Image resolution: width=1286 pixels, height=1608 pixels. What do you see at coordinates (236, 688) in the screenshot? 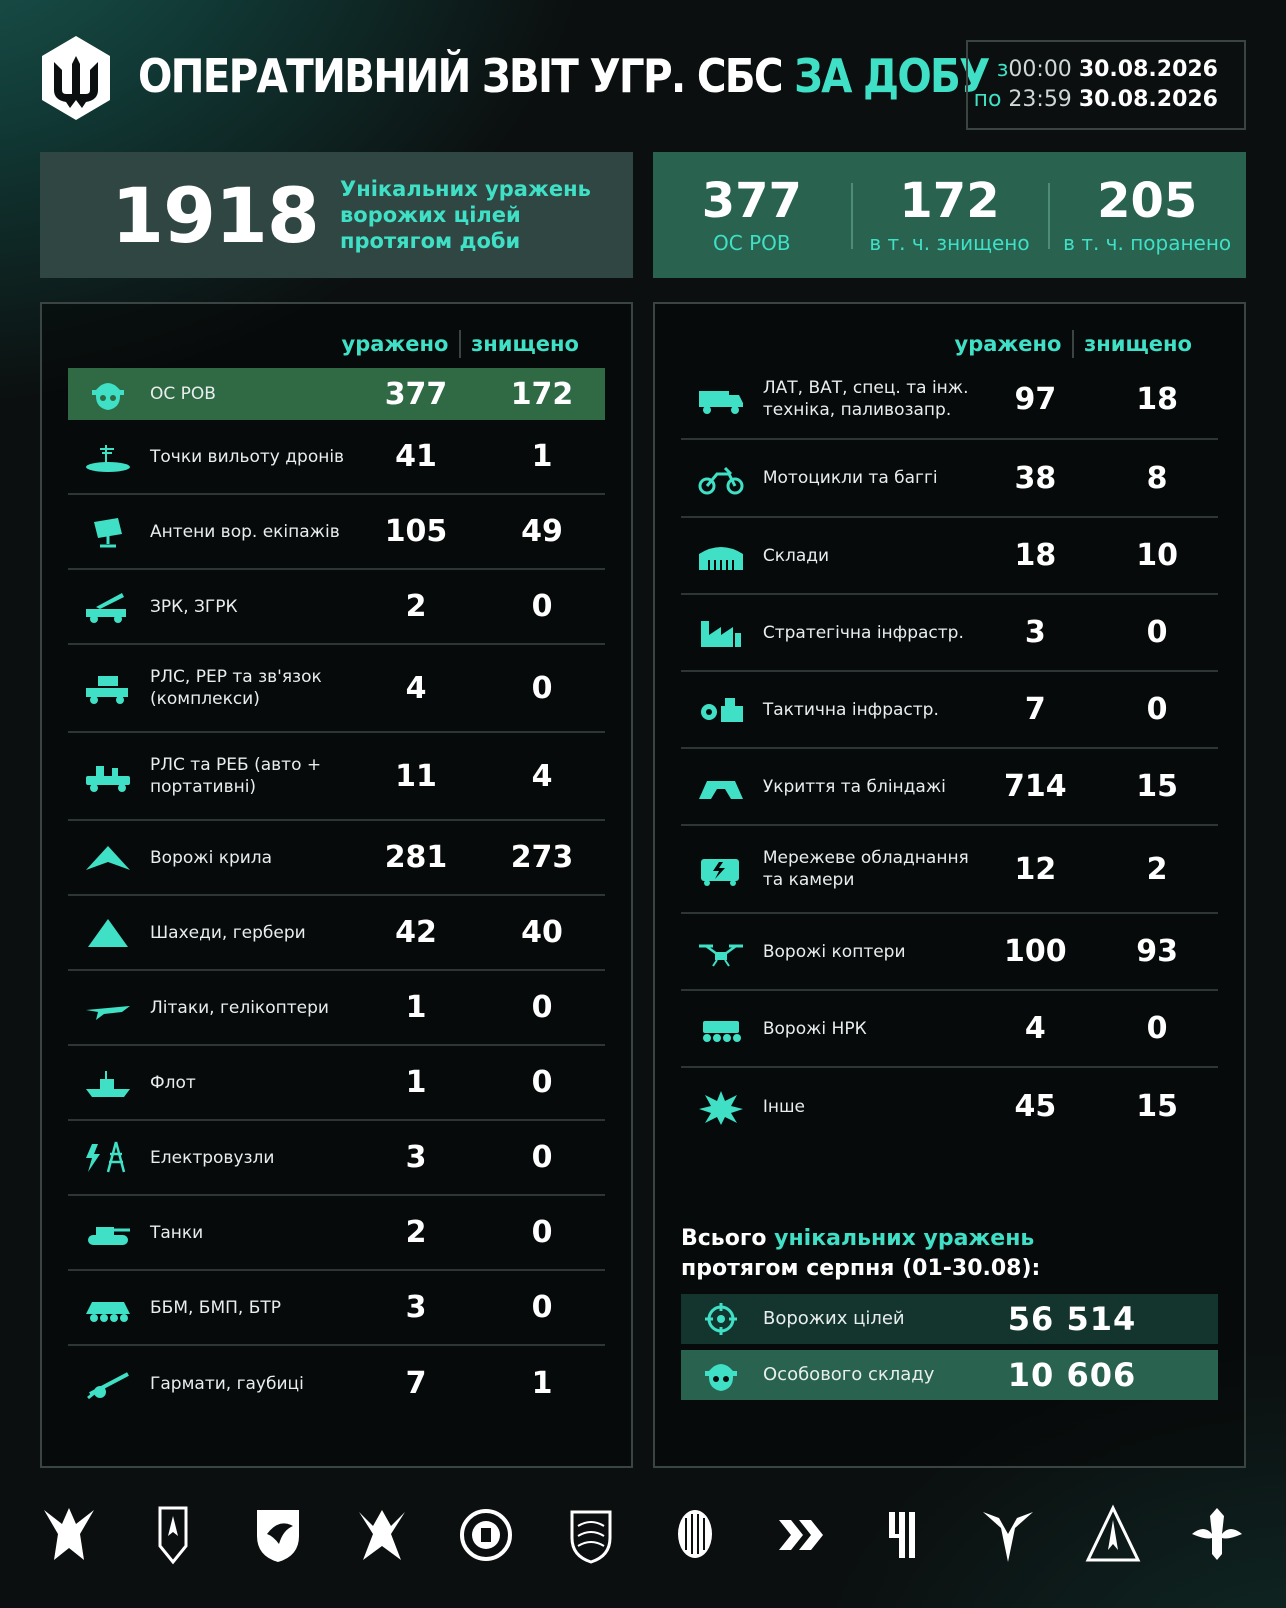
I see `row-label: РЛС, РЕР та зв'язок (комплекси)` at bounding box center [236, 688].